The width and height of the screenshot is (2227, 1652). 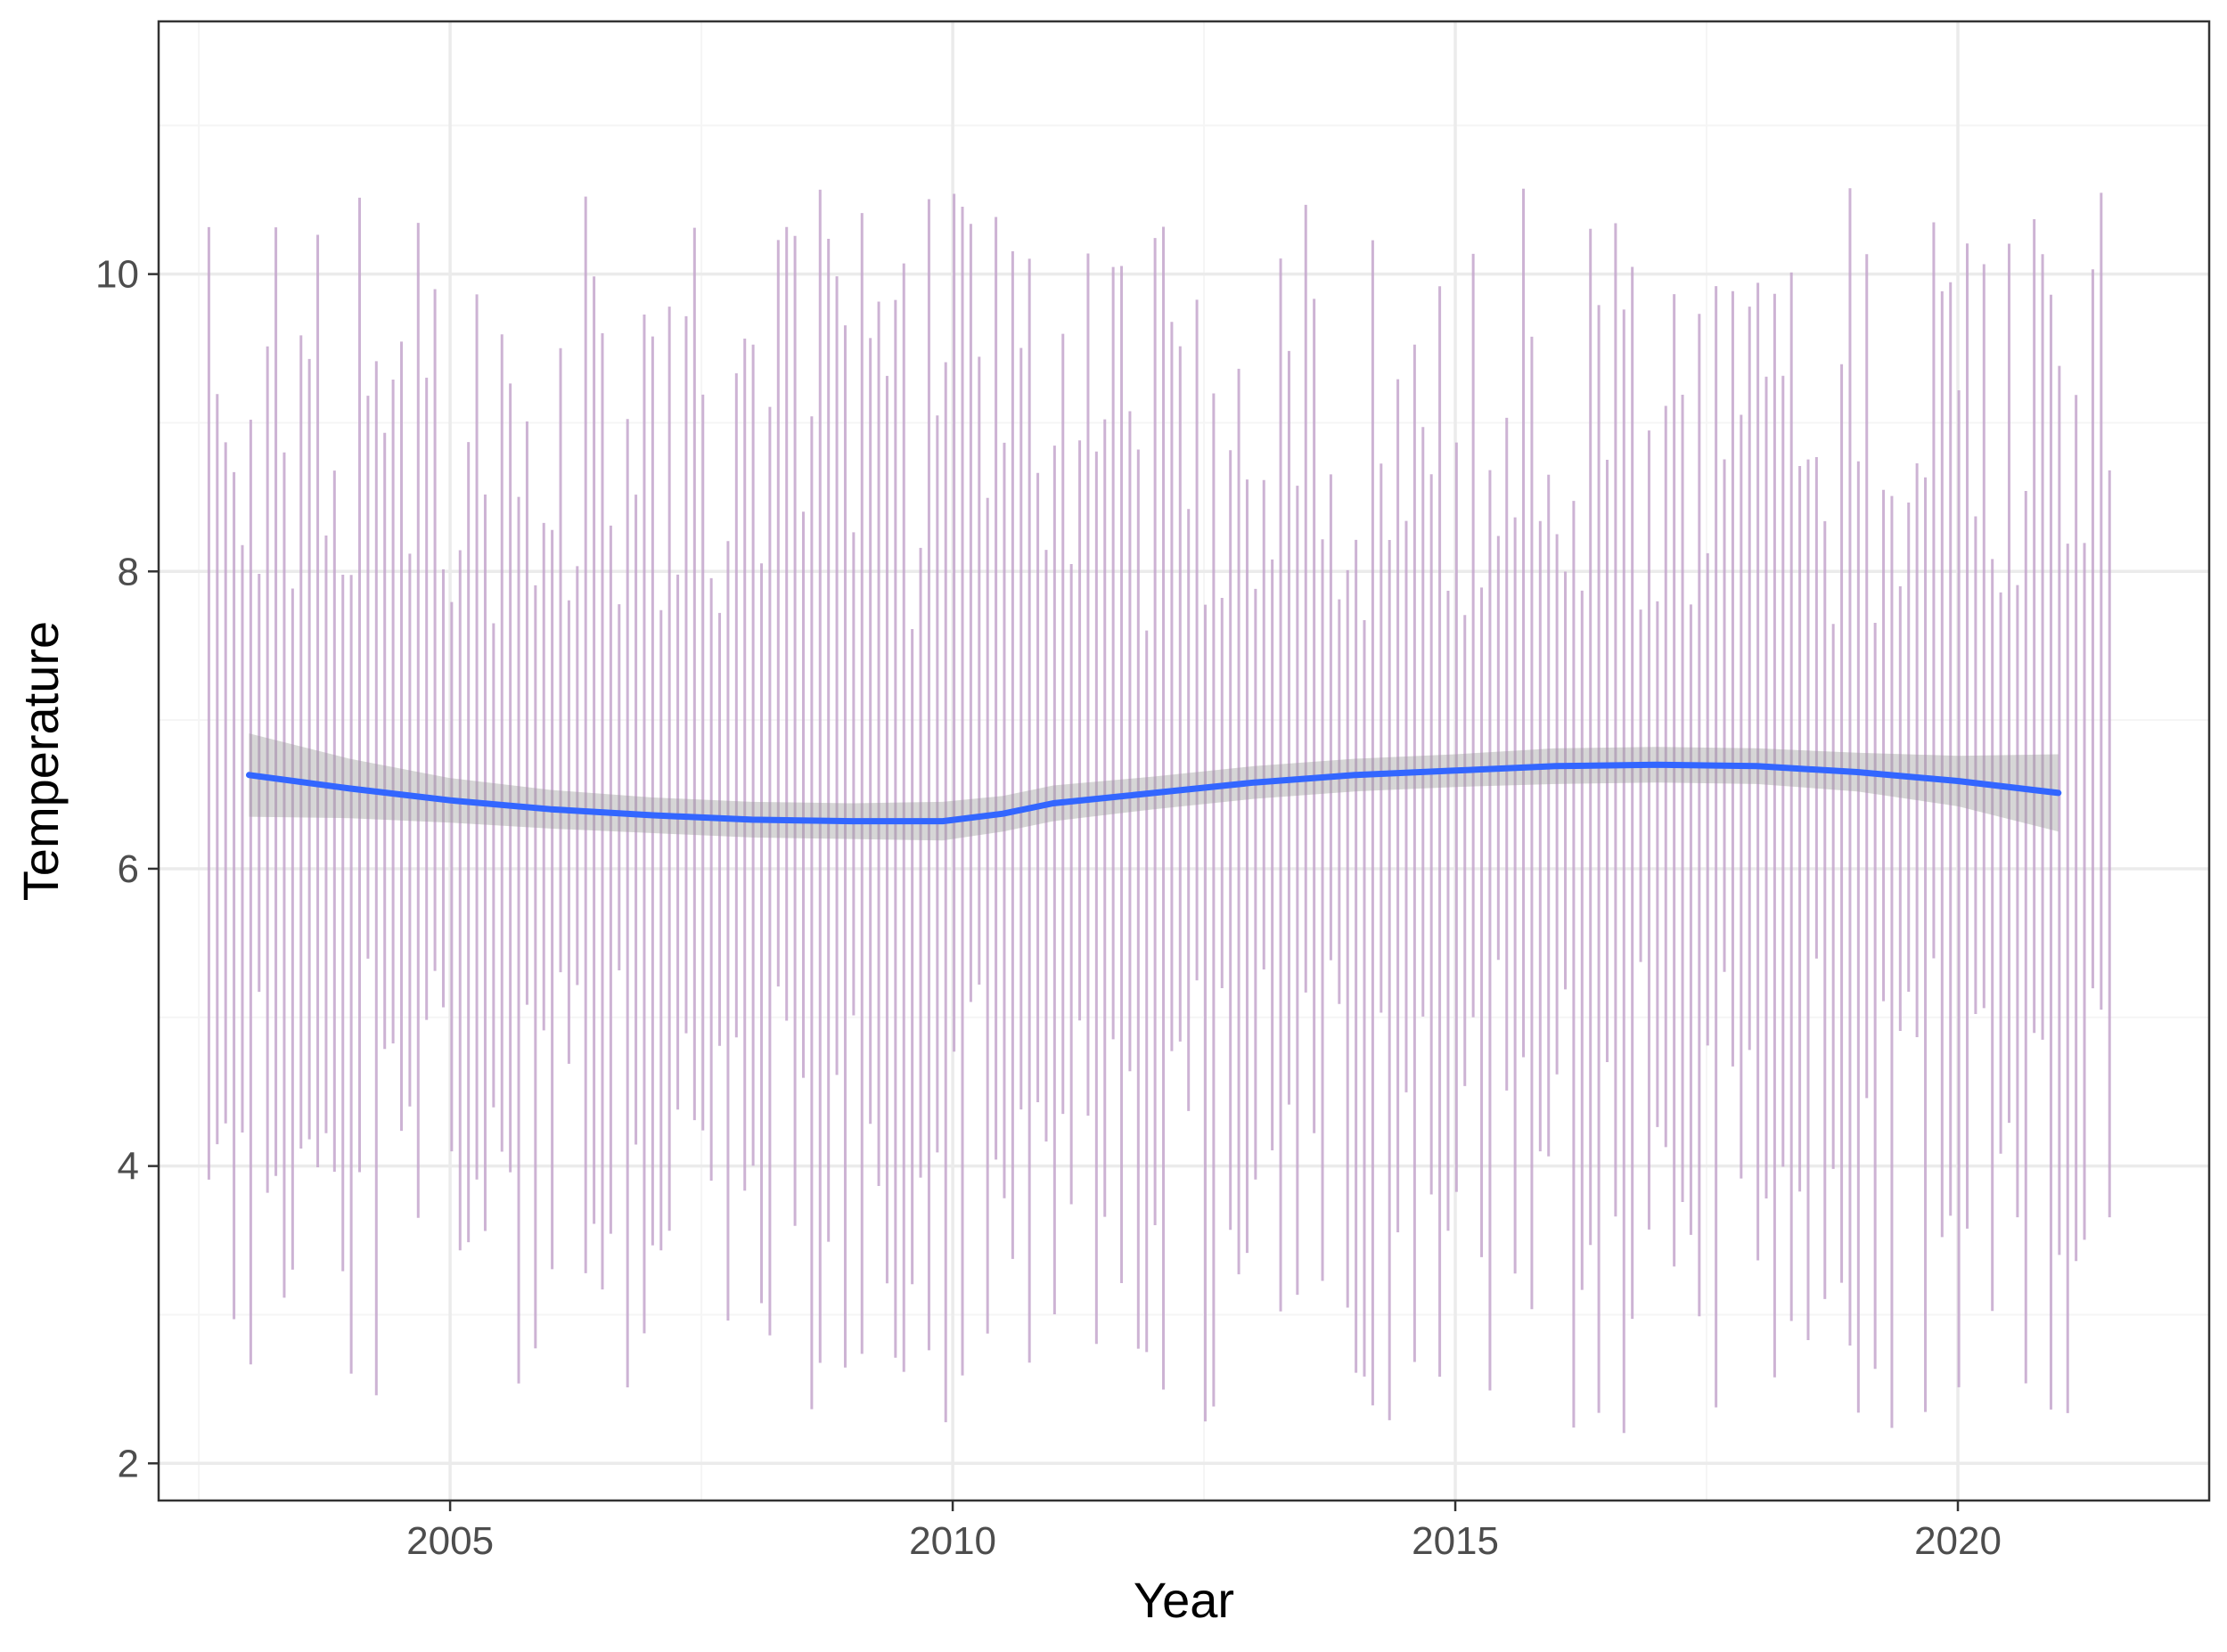 What do you see at coordinates (40, 761) in the screenshot?
I see `y-axis-title: Temperature` at bounding box center [40, 761].